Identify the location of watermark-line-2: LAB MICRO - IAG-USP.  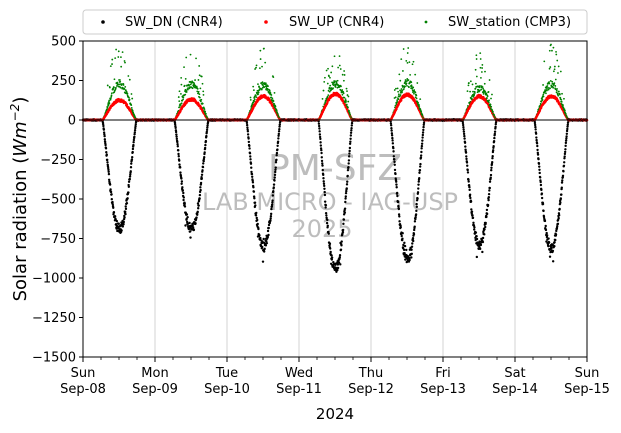
(330, 202).